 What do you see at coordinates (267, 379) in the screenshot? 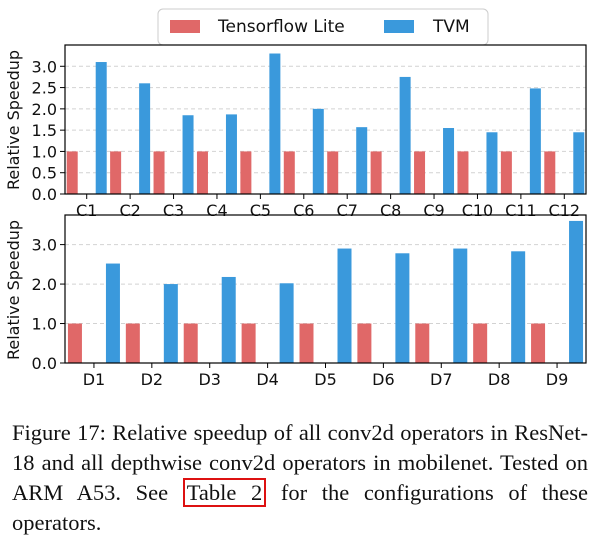
I see `x-tick-label: D4` at bounding box center [267, 379].